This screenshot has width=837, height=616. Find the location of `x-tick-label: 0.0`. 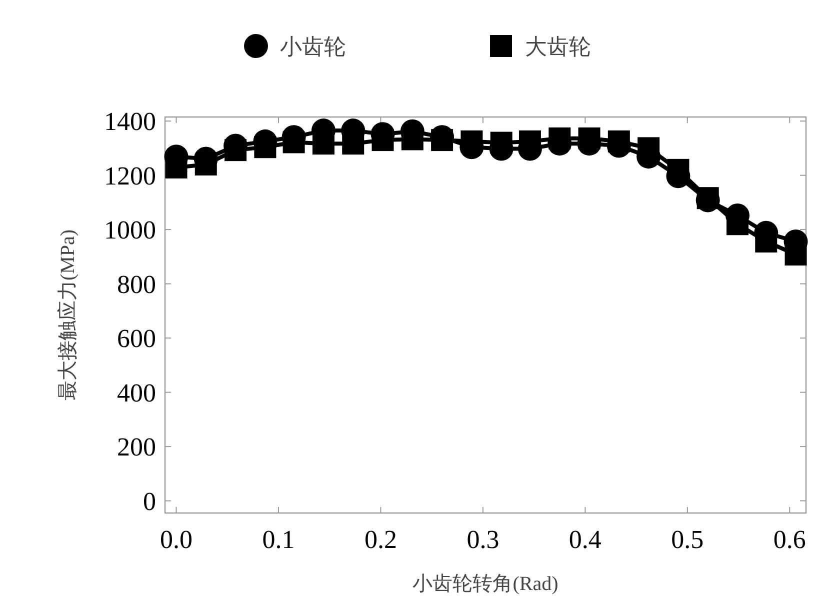

x-tick-label: 0.0 is located at coordinates (176, 539).